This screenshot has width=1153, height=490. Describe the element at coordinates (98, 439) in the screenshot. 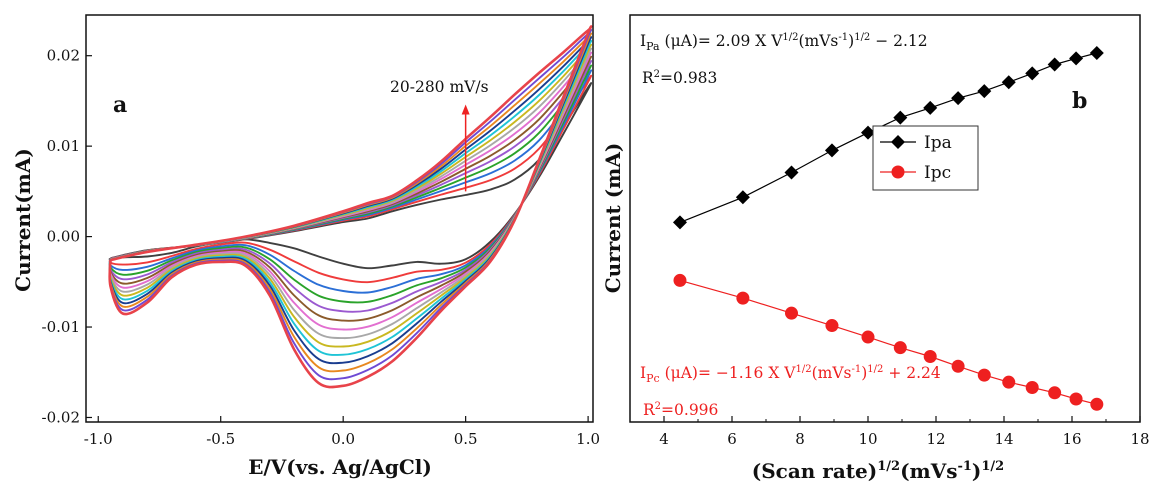

I see `cv-x-tick-label: -1.0` at that location.